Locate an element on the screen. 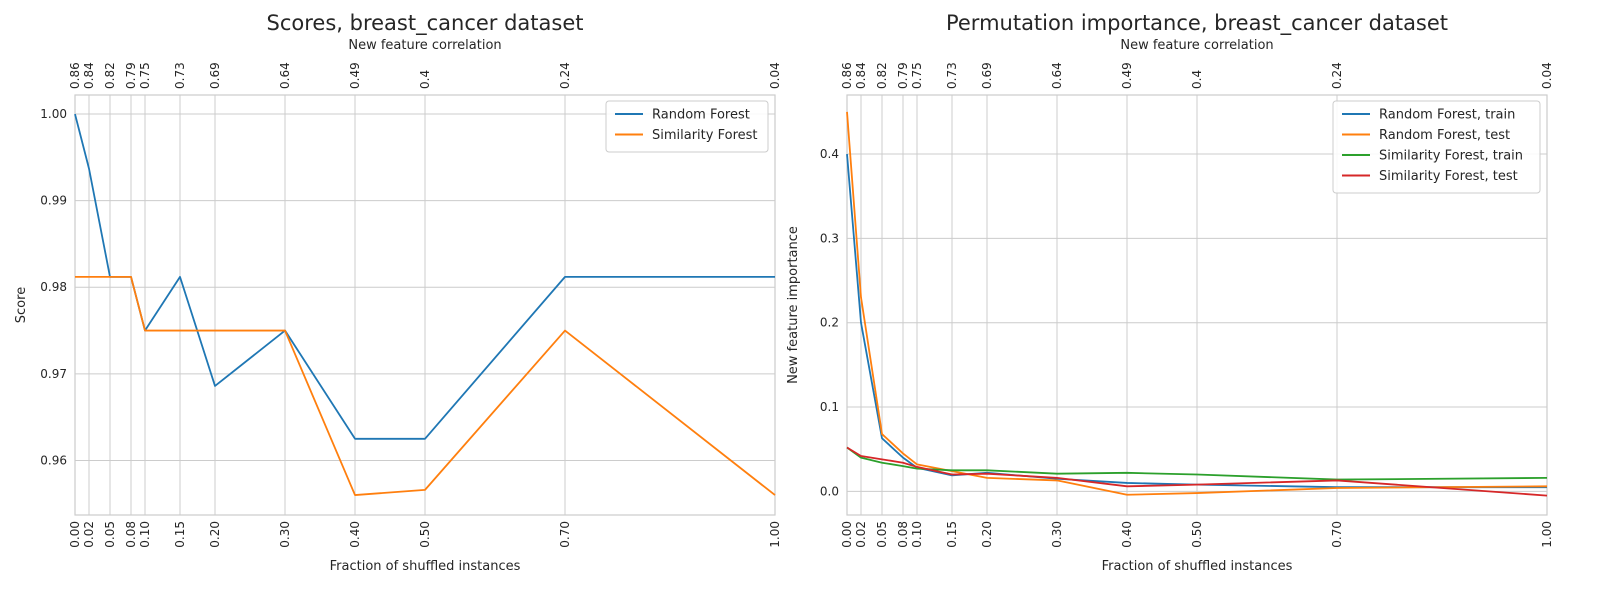  scores-top-tick-label: 0.84 is located at coordinates (89, 75).